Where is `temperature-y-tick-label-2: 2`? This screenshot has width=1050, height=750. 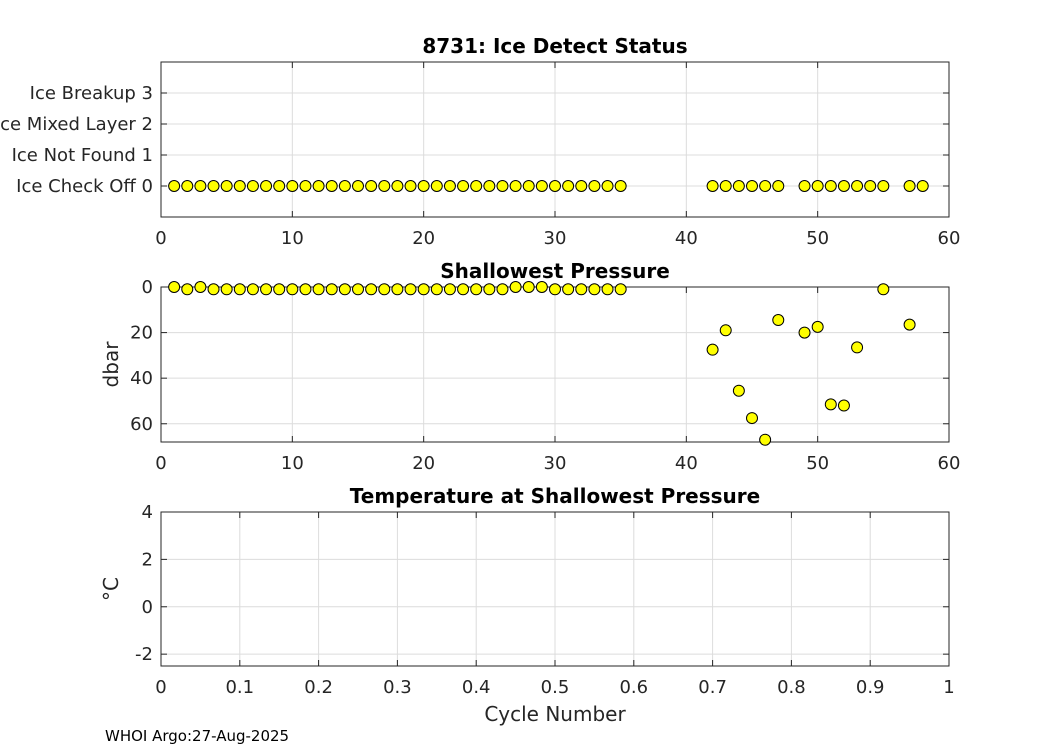
temperature-y-tick-label-2: 2 is located at coordinates (147, 559).